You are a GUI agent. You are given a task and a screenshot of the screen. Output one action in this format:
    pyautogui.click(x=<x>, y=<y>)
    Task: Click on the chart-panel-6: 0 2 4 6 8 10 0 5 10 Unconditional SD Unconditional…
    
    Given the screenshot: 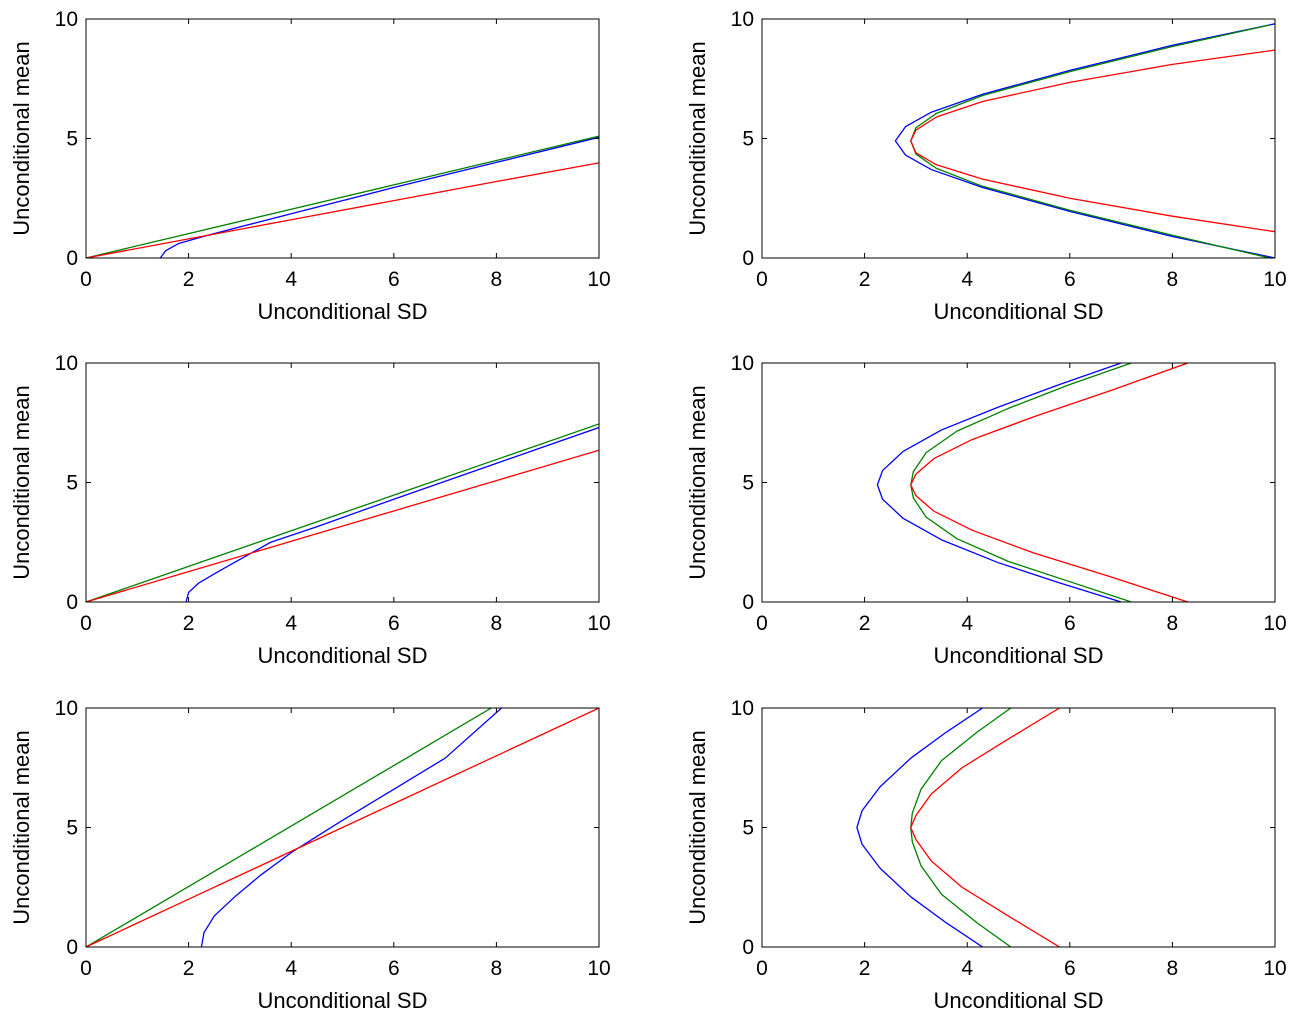 What is the action you would take?
    pyautogui.click(x=986, y=855)
    